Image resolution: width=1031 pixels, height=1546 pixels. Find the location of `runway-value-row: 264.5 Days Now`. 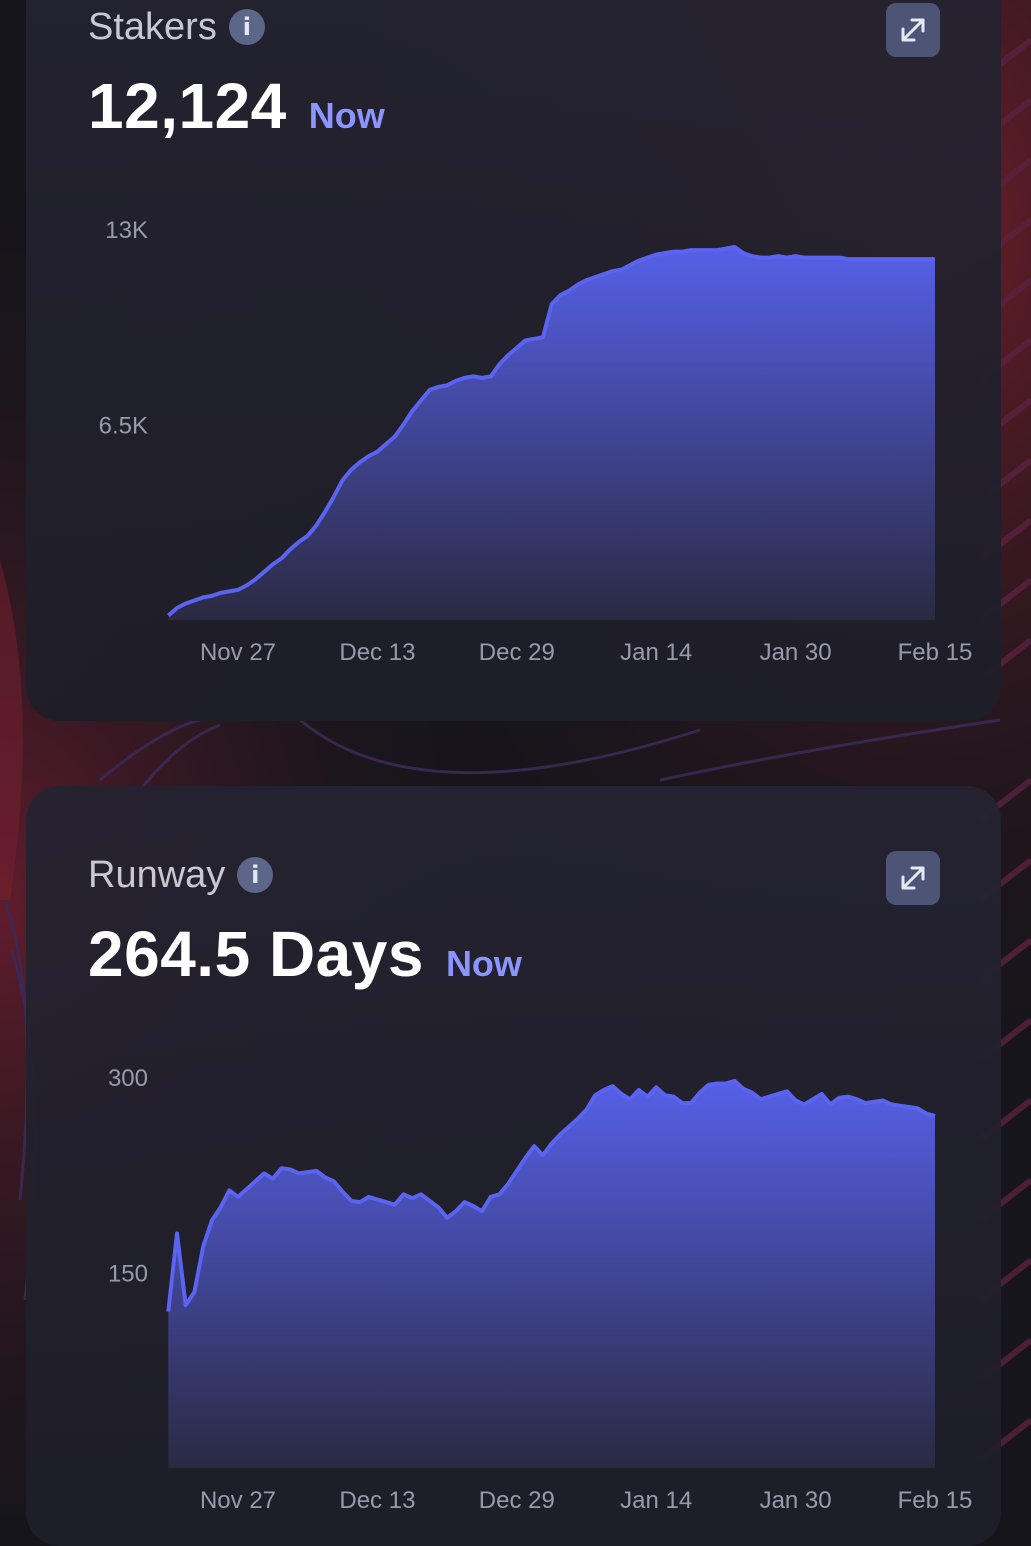

runway-value-row: 264.5 Days Now is located at coordinates (305, 954).